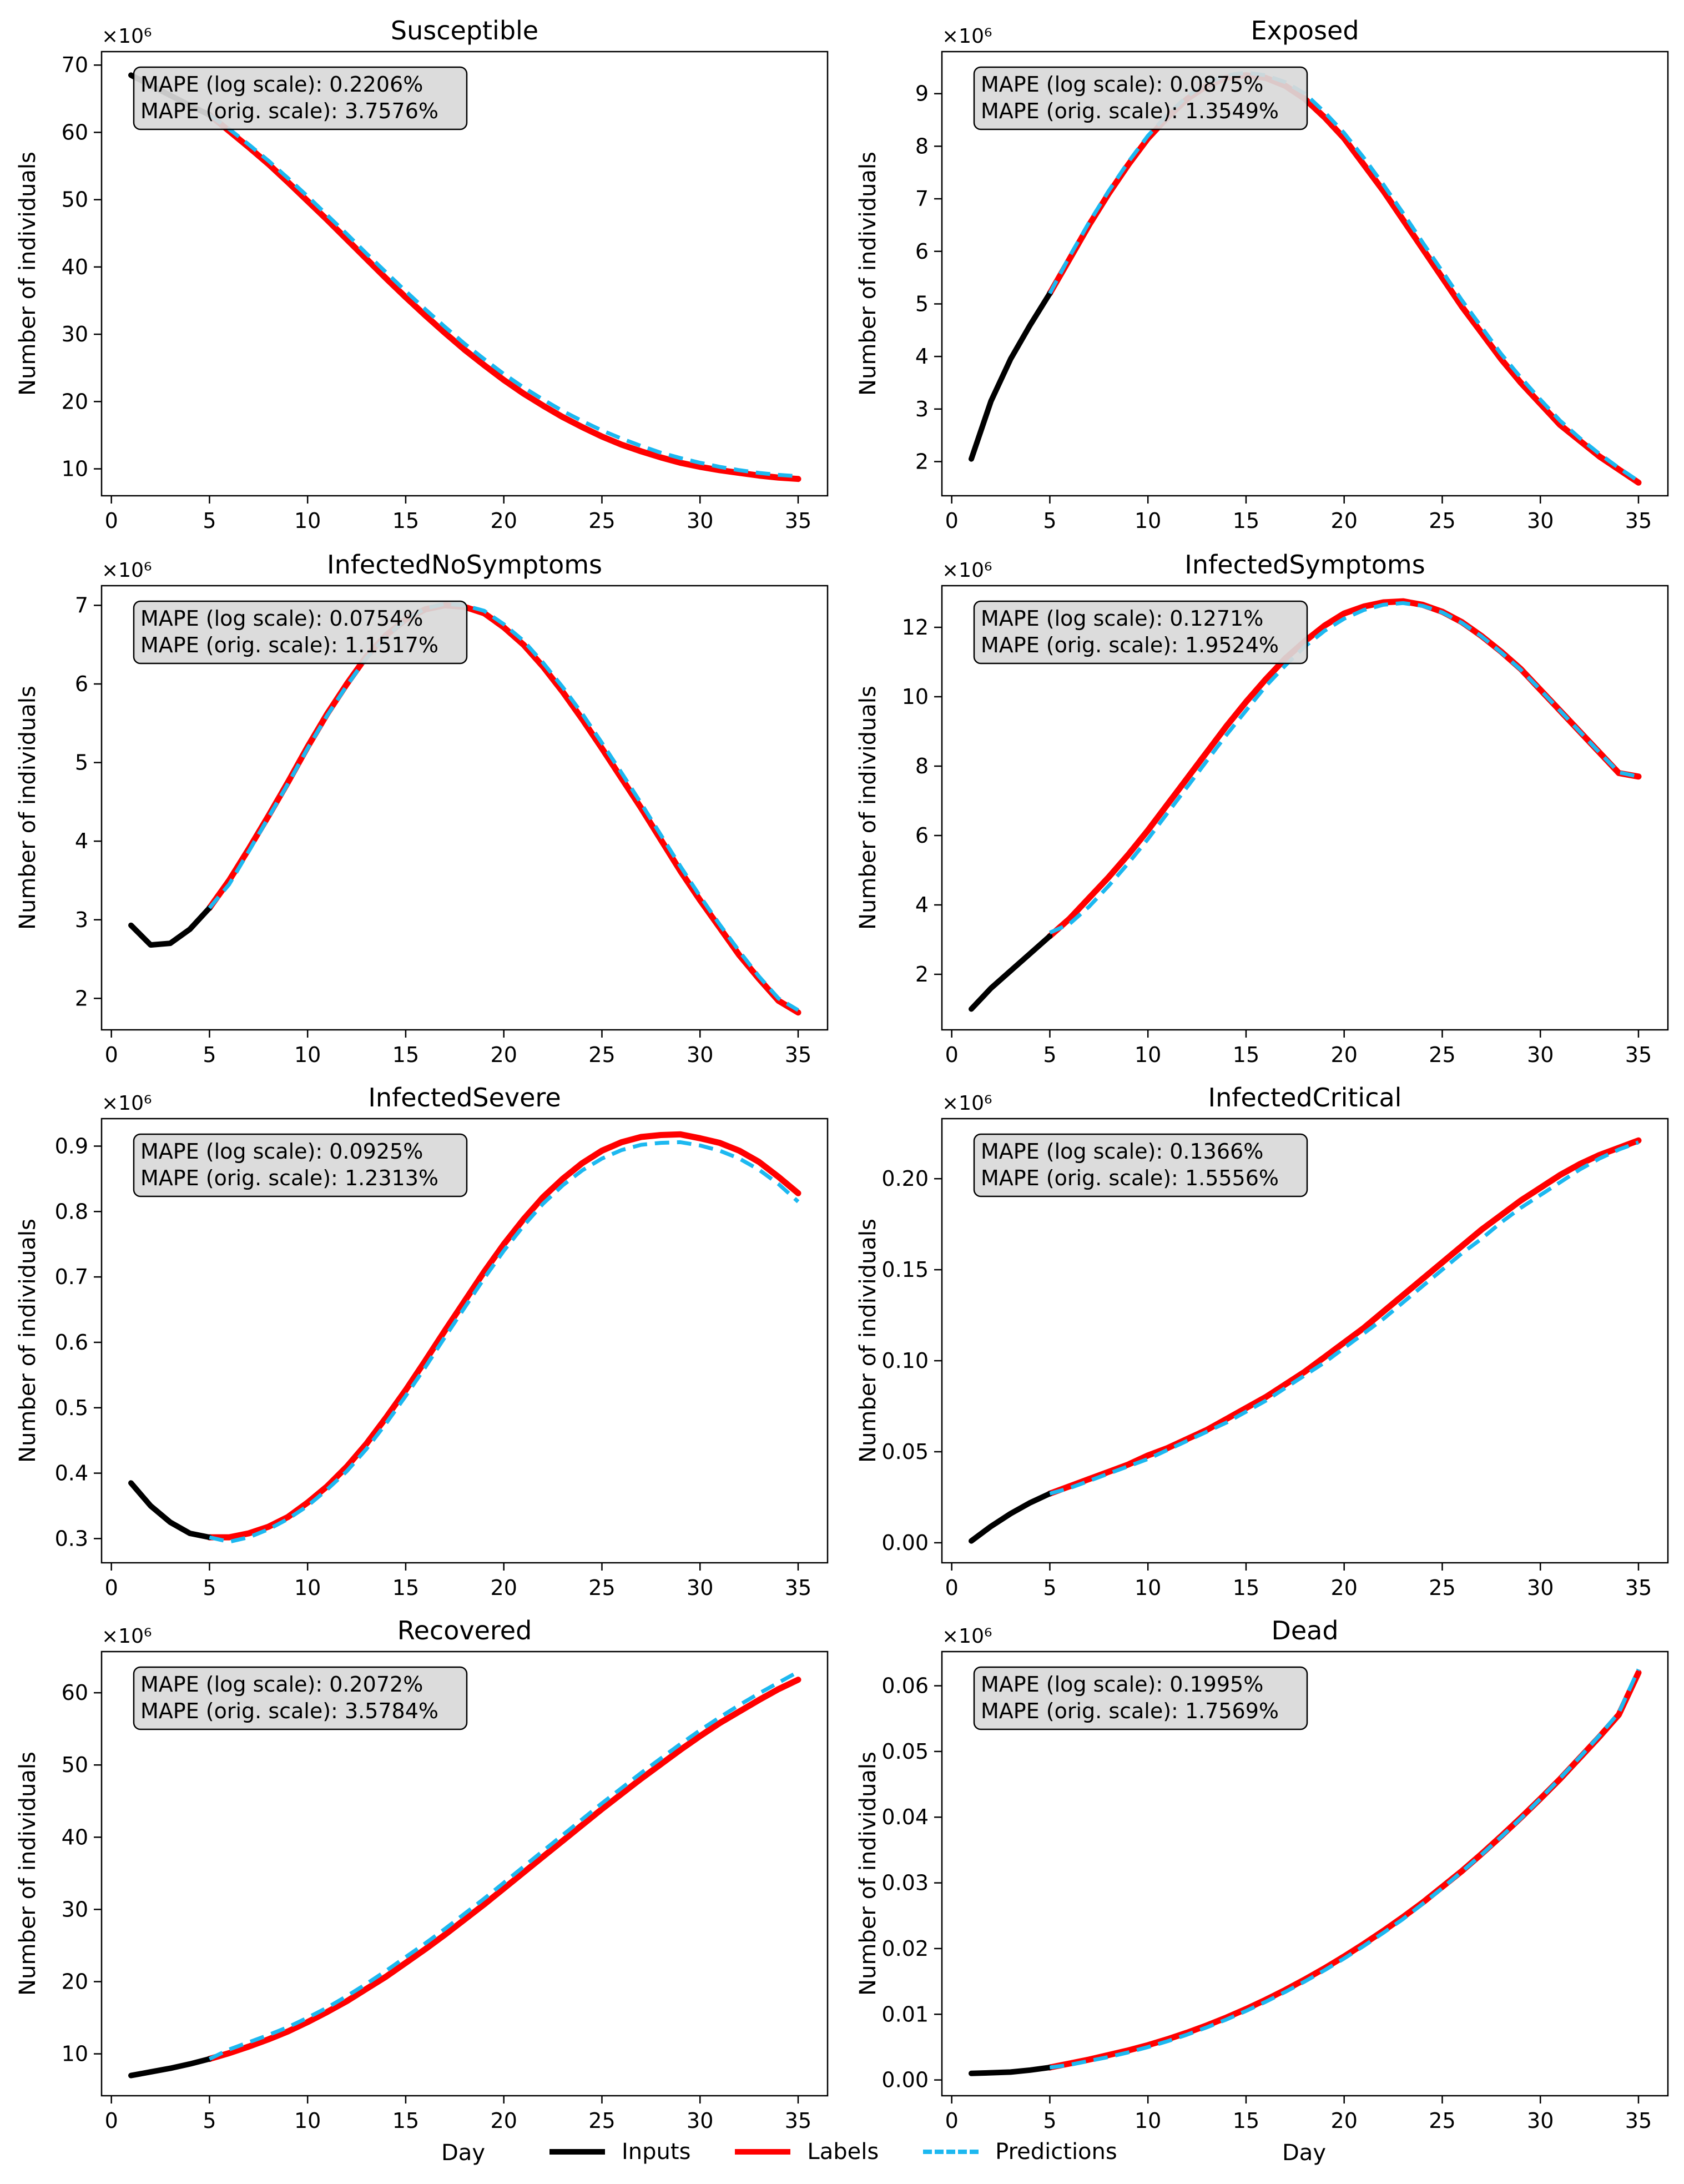 Image resolution: width=1684 pixels, height=2184 pixels. I want to click on y-tick-label: 0.03, so click(905, 1883).